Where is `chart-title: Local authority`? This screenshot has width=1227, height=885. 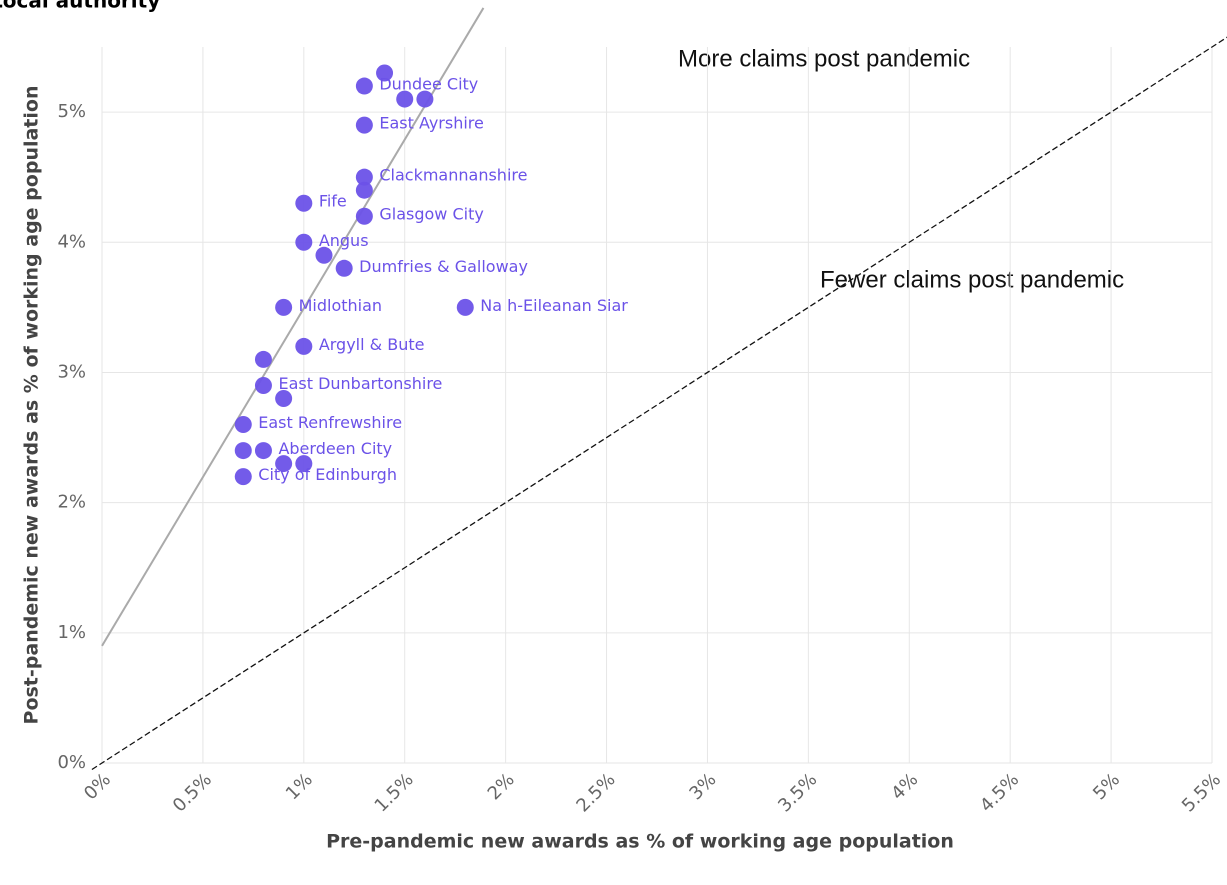
chart-title: Local authority is located at coordinates (80, 6).